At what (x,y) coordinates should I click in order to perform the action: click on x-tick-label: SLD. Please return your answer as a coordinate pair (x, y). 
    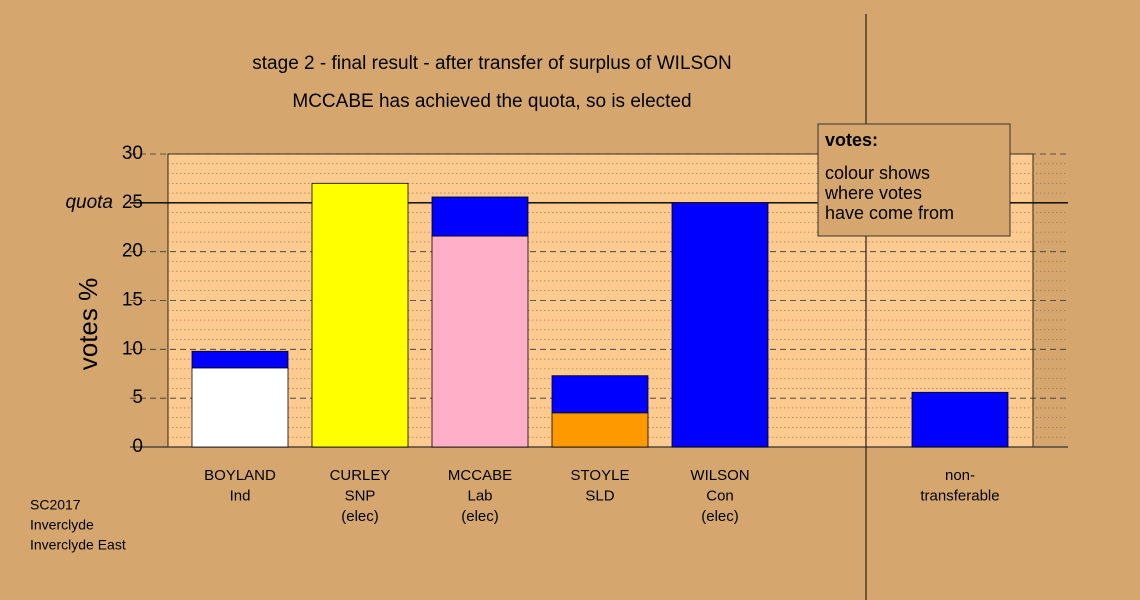
    Looking at the image, I should click on (599, 495).